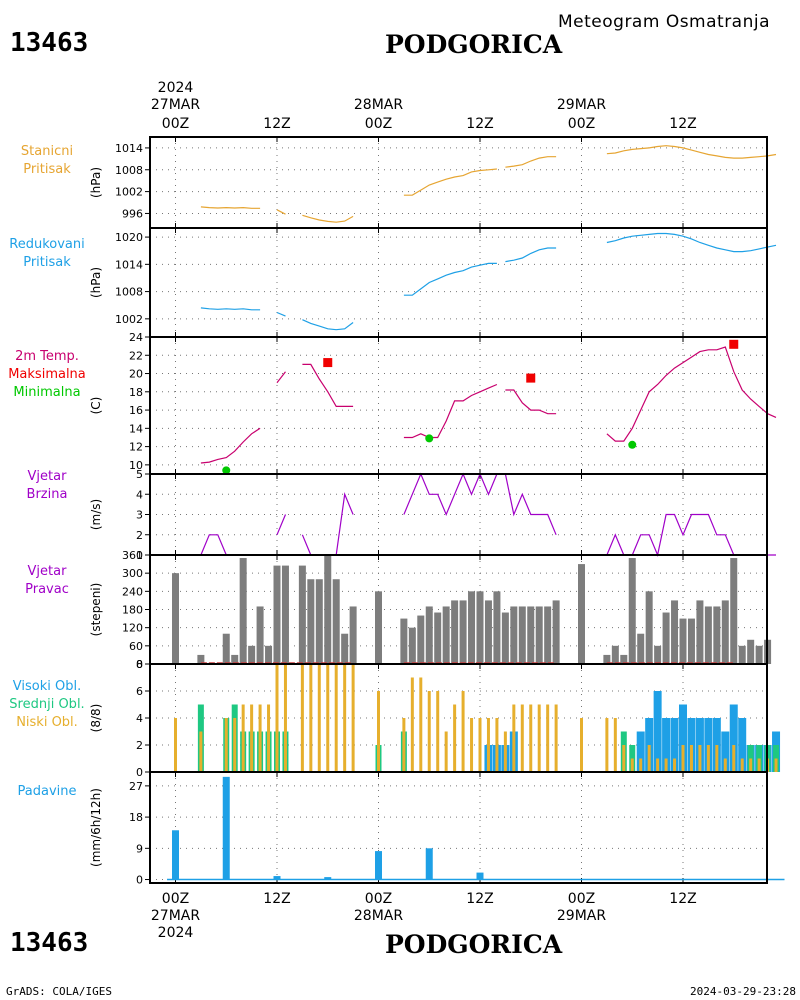  Describe the element at coordinates (139, 474) in the screenshot. I see `ytick-label-wind_speed: 5` at that location.